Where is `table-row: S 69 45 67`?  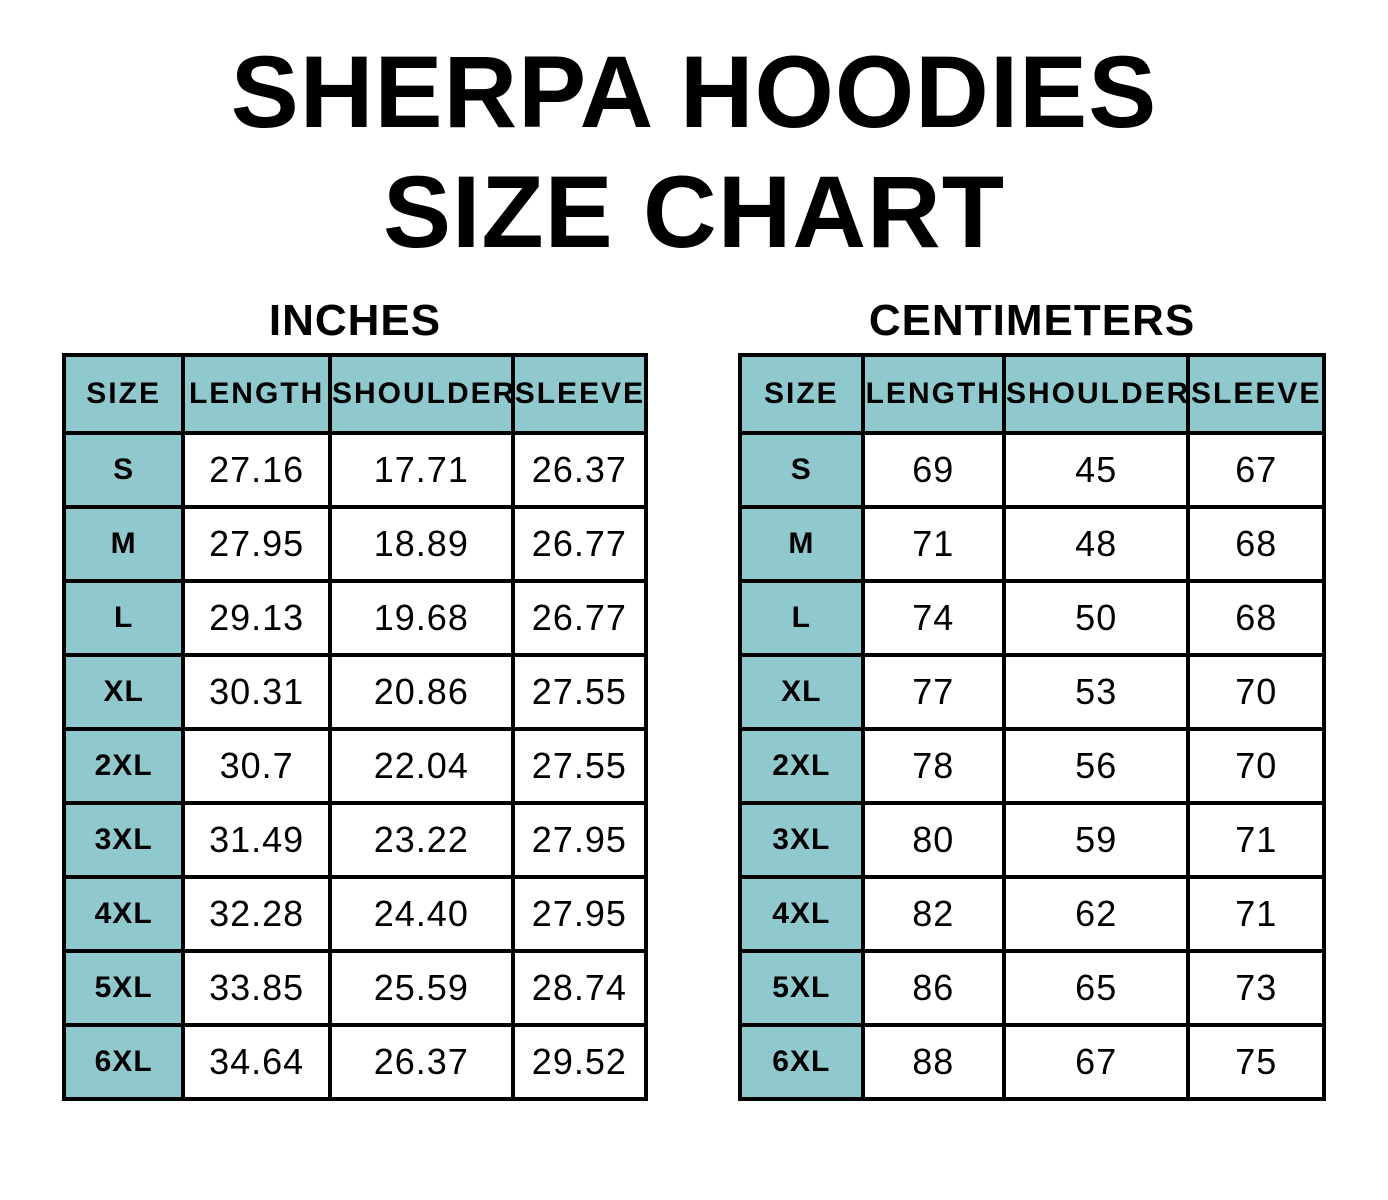
table-row: S 69 45 67 is located at coordinates (1032, 470).